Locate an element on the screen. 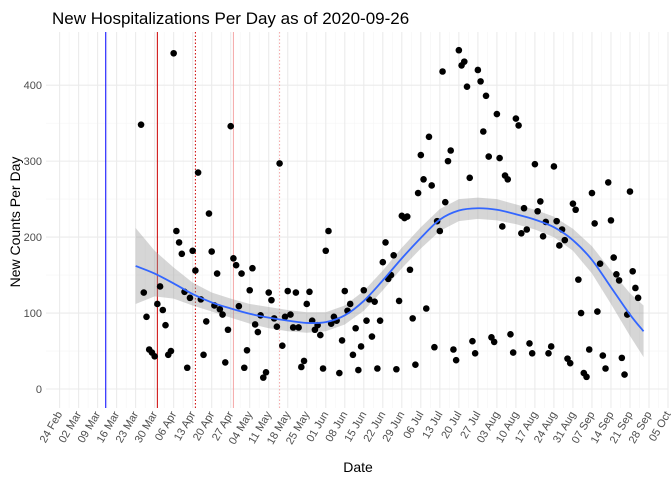 The width and height of the screenshot is (672, 480). y-axis-title: New Counts Per Day is located at coordinates (15, 222).